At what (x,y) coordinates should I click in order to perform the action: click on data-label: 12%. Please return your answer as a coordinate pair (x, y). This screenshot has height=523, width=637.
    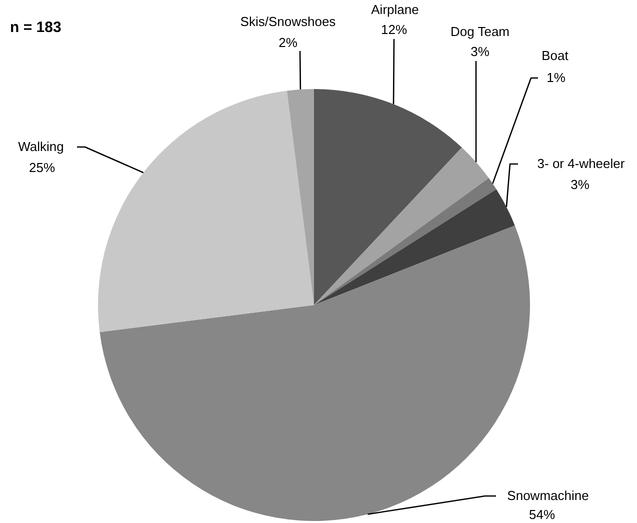
    Looking at the image, I should click on (394, 29).